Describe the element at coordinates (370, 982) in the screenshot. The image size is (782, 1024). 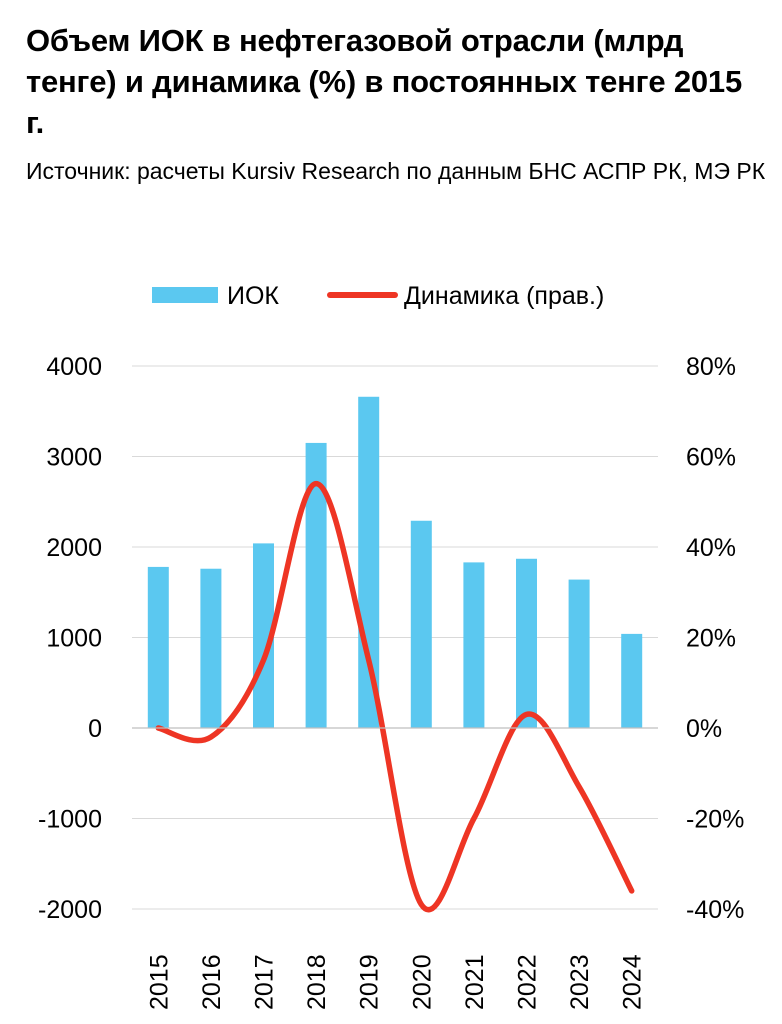
I see `x-tick-label: 2019` at that location.